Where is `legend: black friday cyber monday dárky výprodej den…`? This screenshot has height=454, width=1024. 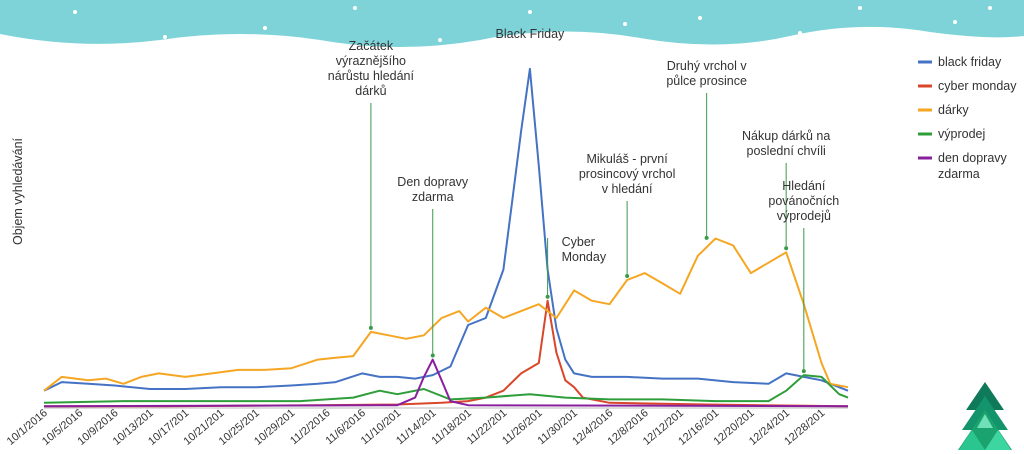 legend: black friday cyber monday dárky výprodej den… is located at coordinates (967, 118).